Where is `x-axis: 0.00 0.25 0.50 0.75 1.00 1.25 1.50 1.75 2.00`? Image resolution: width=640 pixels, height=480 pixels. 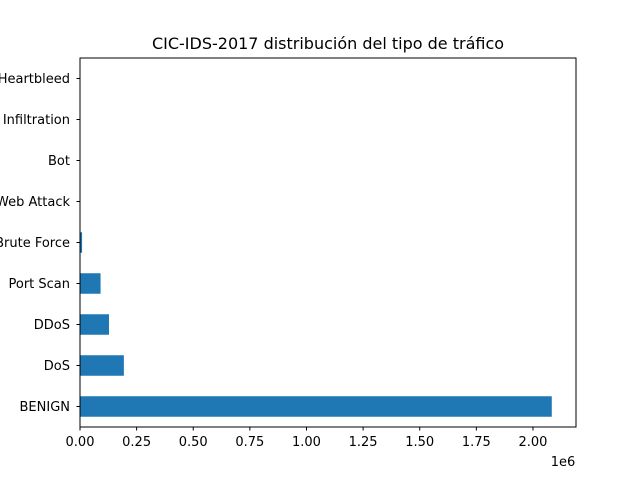 x-axis: 0.00 0.25 0.50 0.75 1.00 1.25 1.50 1.75 2.00 is located at coordinates (306, 438).